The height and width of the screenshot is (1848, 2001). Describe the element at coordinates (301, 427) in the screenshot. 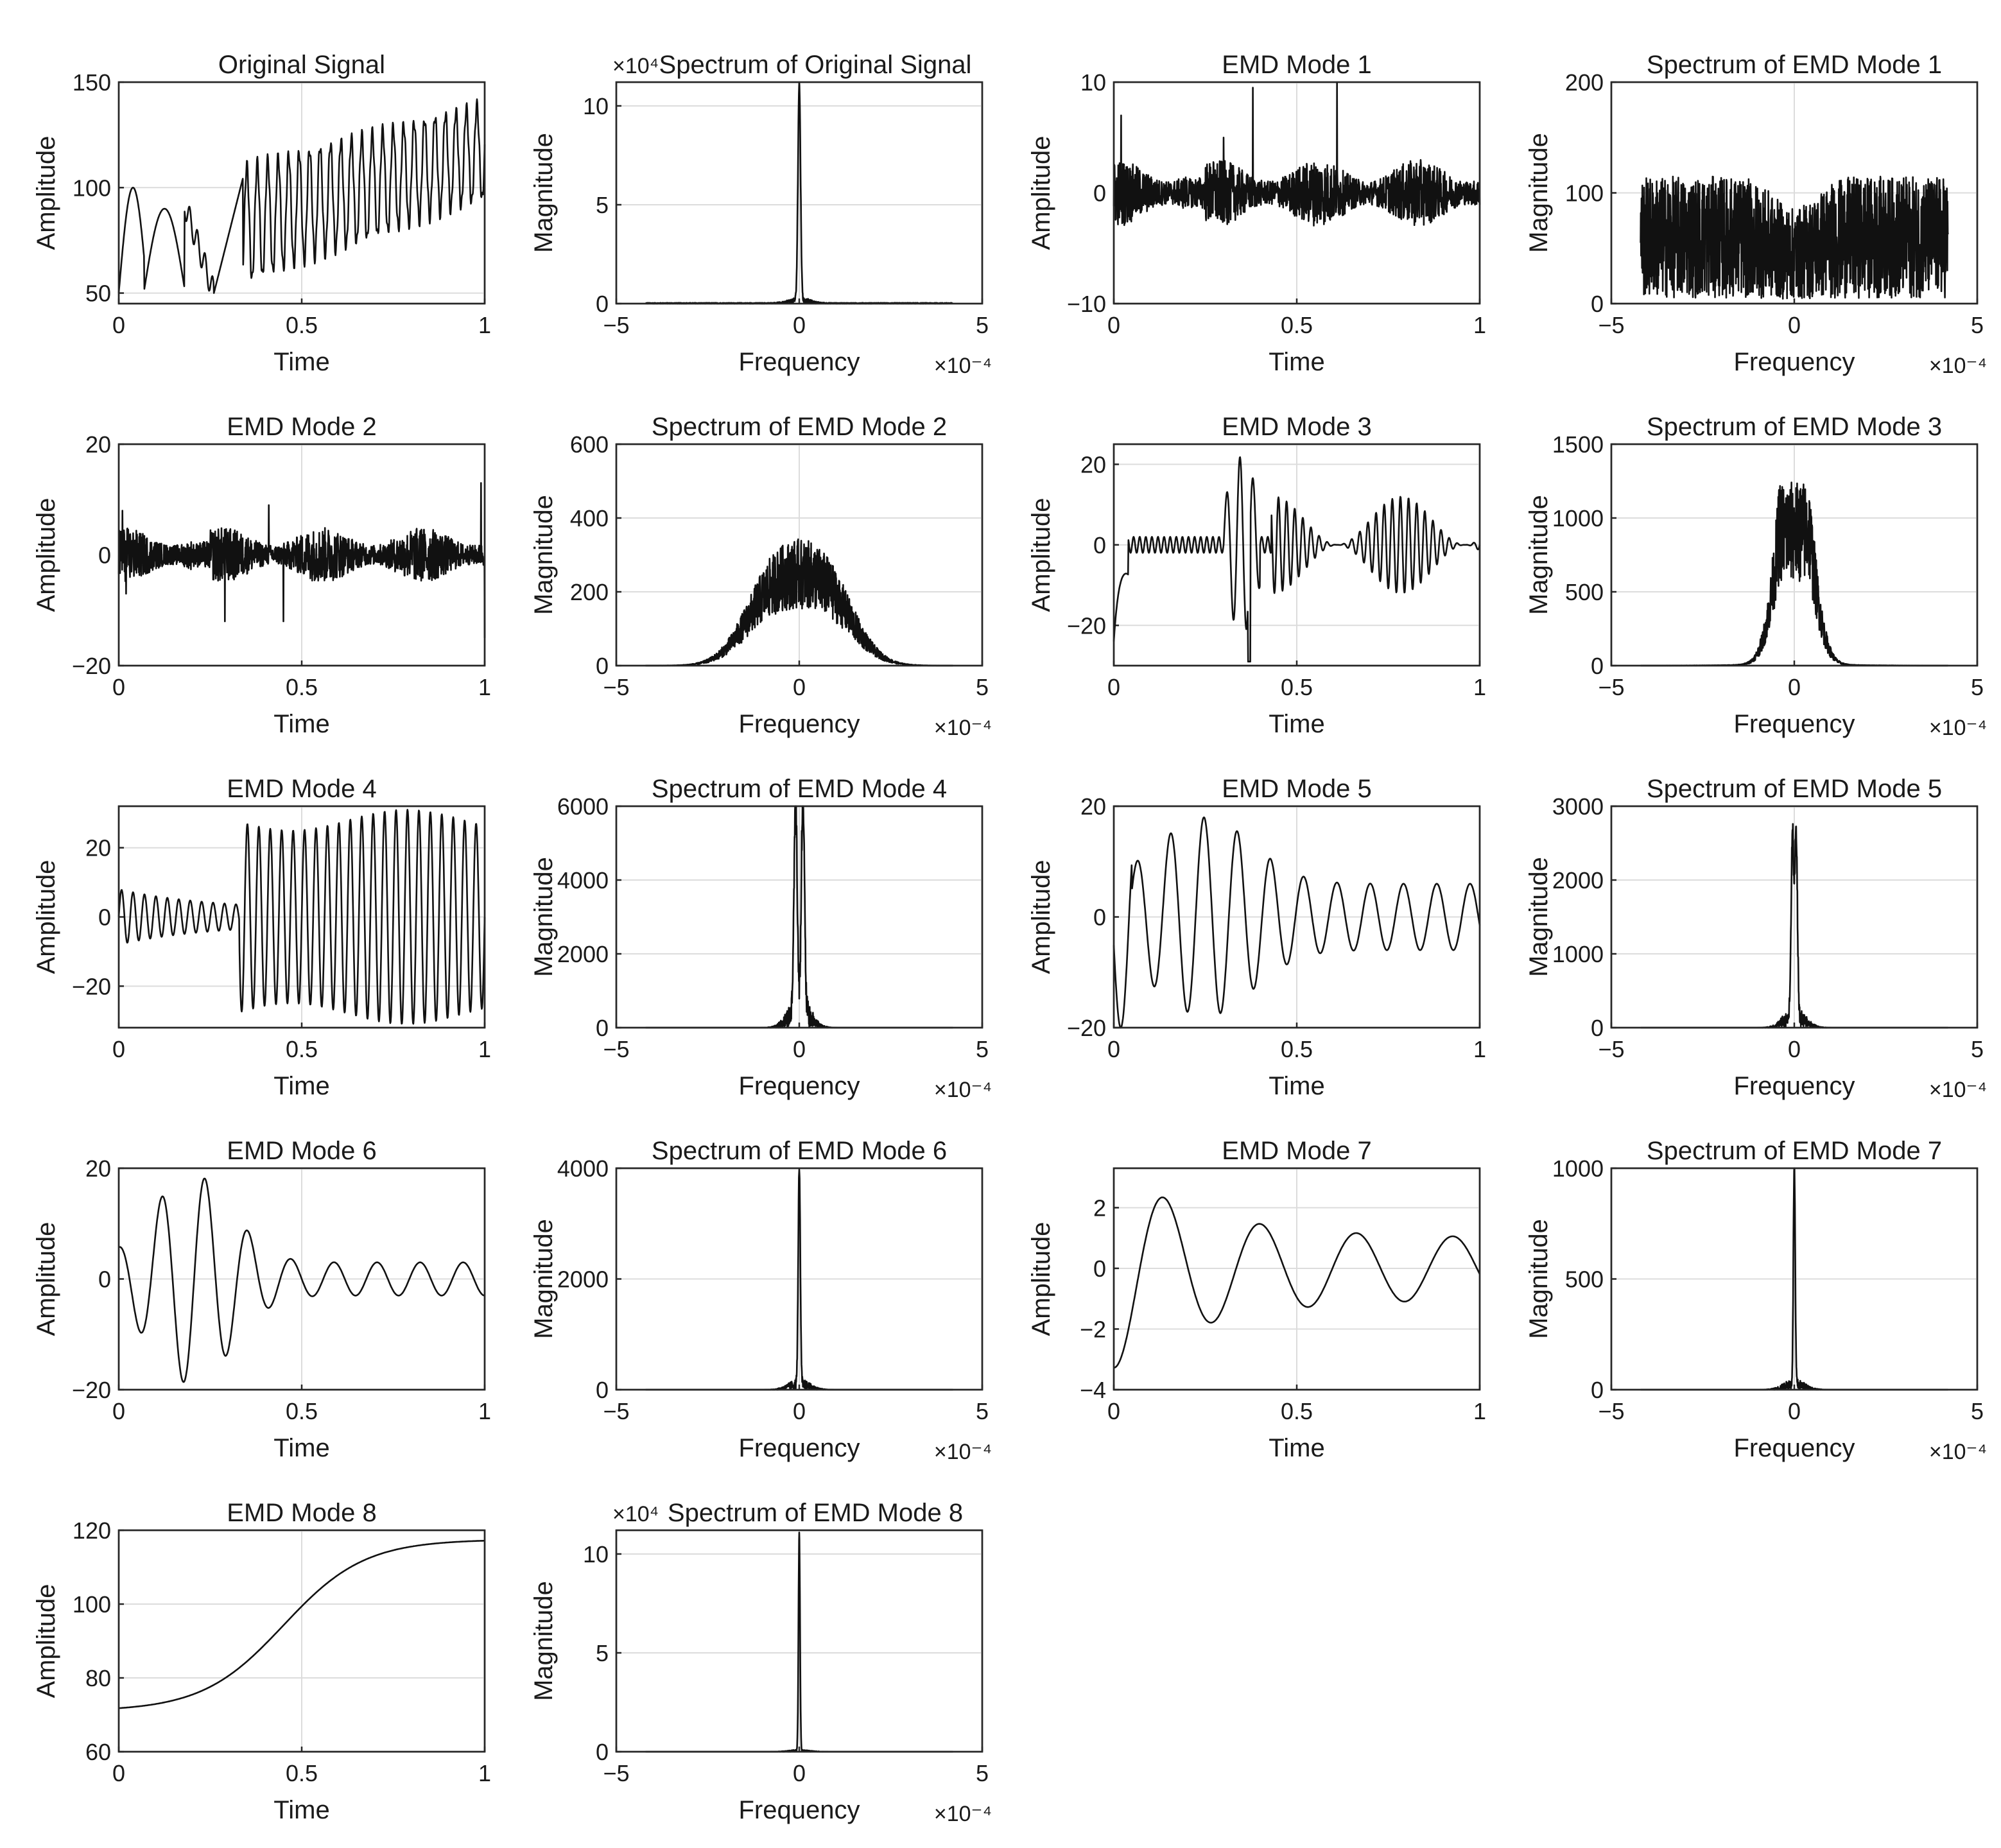

I see `chart-title: EMD Mode 2` at that location.